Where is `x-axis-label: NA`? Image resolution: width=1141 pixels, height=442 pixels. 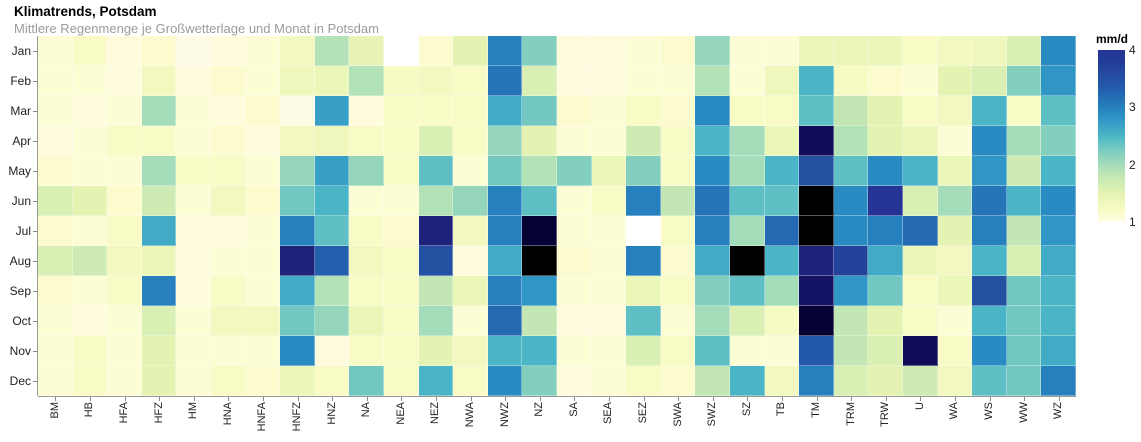
x-axis-label: NA is located at coordinates (366, 410).